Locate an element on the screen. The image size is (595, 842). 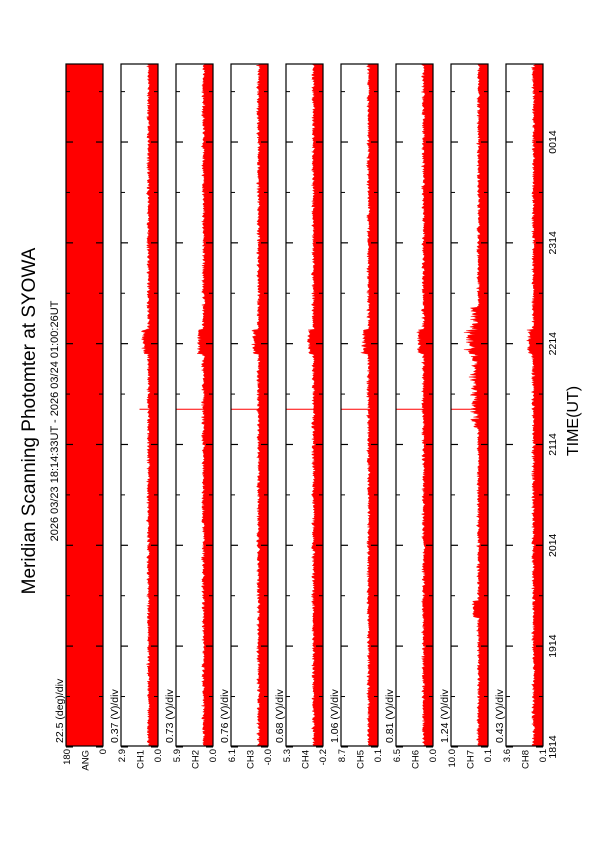
x-axis-label: TIME(UT) is located at coordinates (573, 421).